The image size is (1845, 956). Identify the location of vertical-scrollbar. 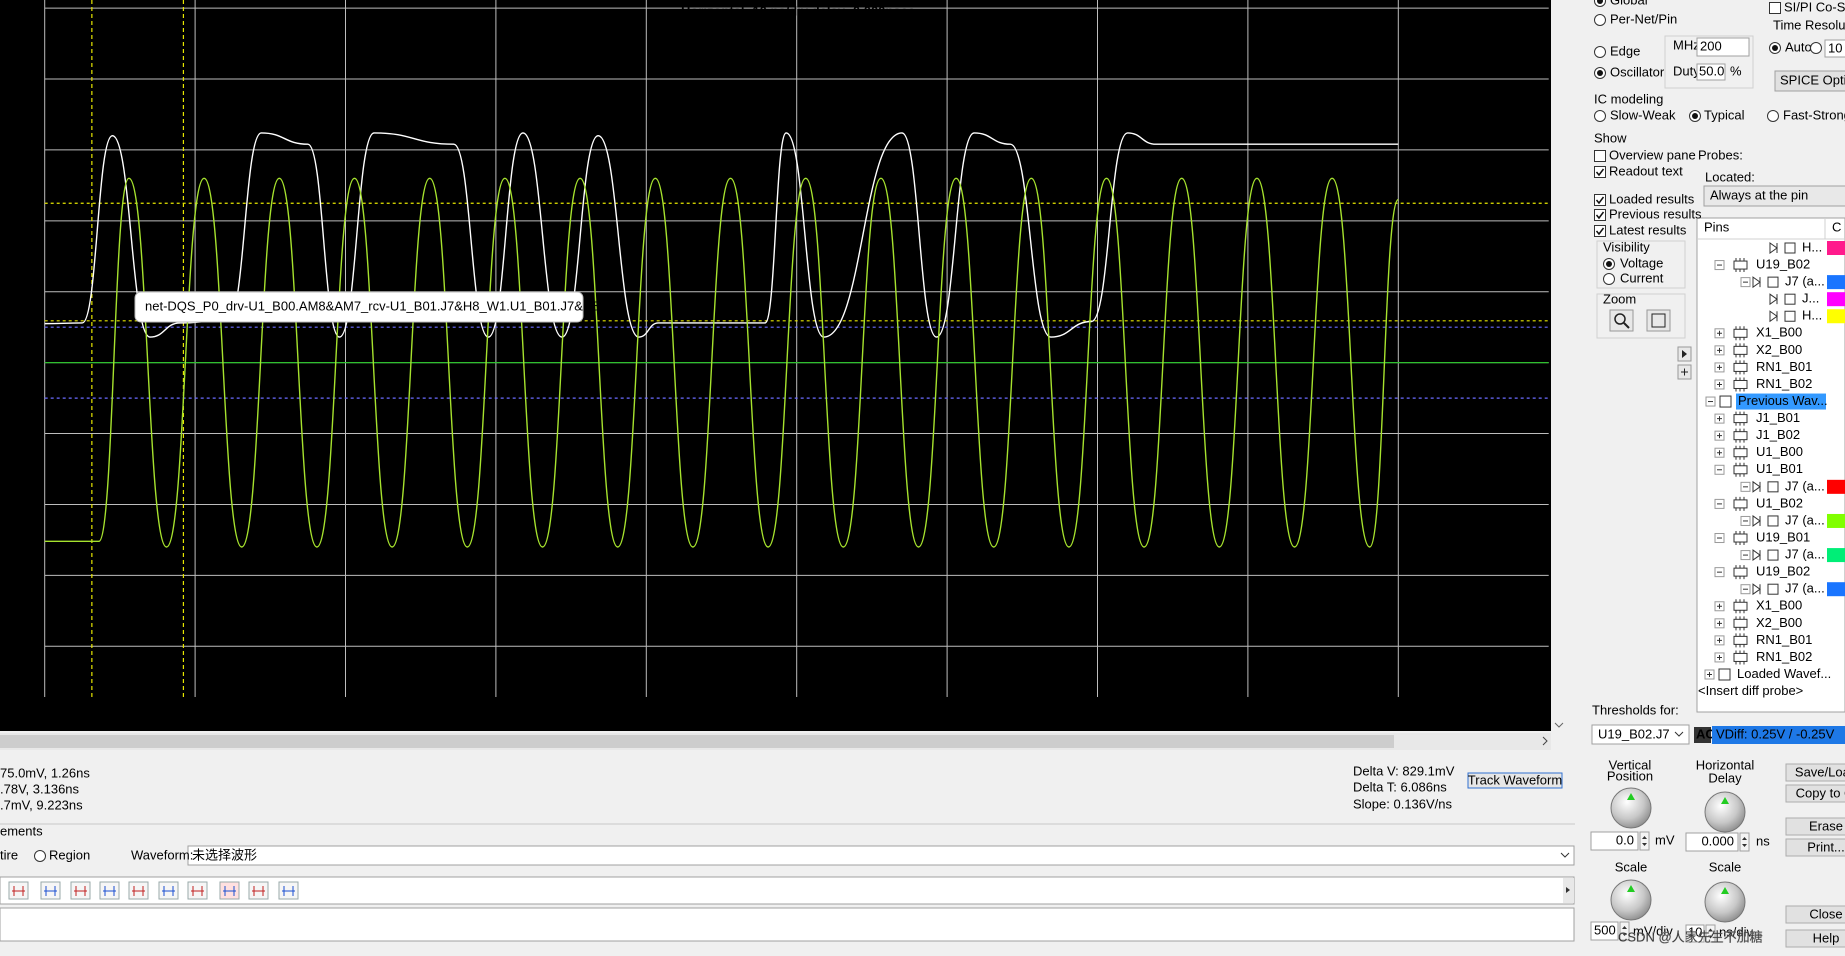
(1560, 365).